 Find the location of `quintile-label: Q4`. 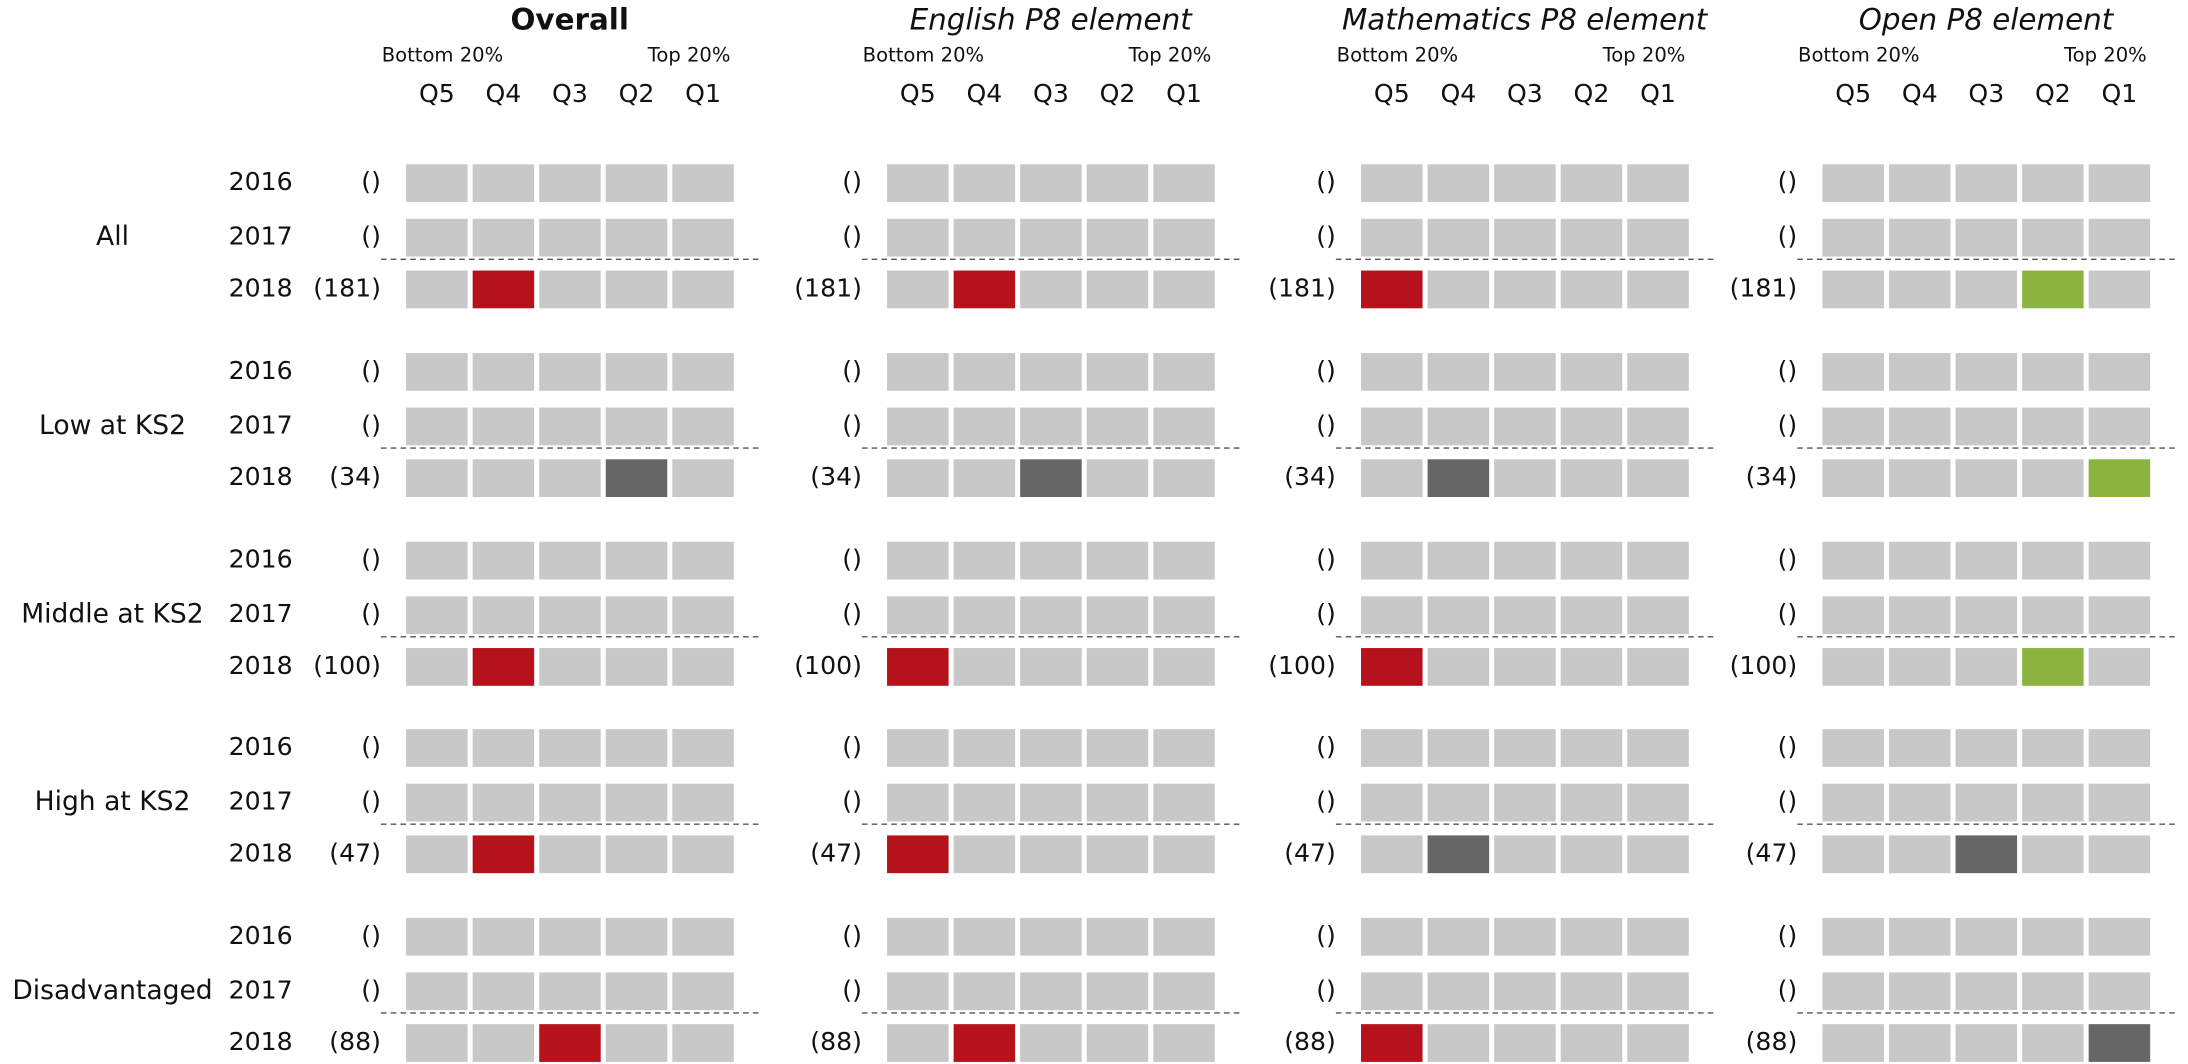

quintile-label: Q4 is located at coordinates (984, 93).